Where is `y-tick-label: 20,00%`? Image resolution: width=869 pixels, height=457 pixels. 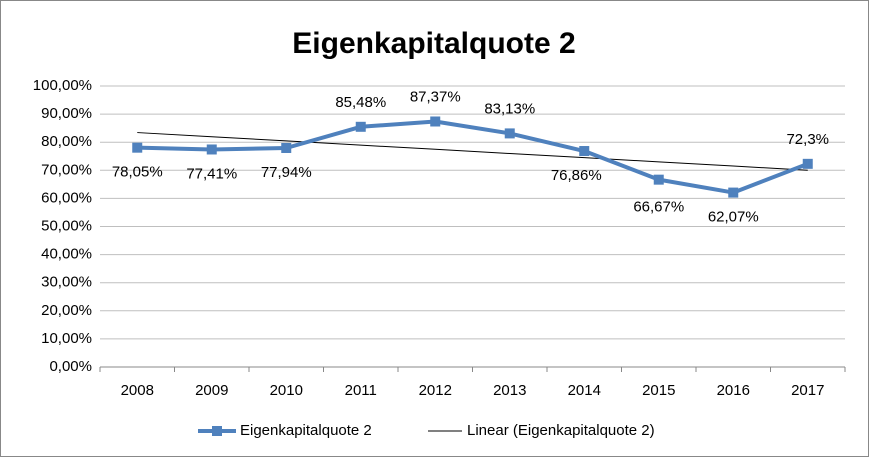 y-tick-label: 20,00% is located at coordinates (66, 310).